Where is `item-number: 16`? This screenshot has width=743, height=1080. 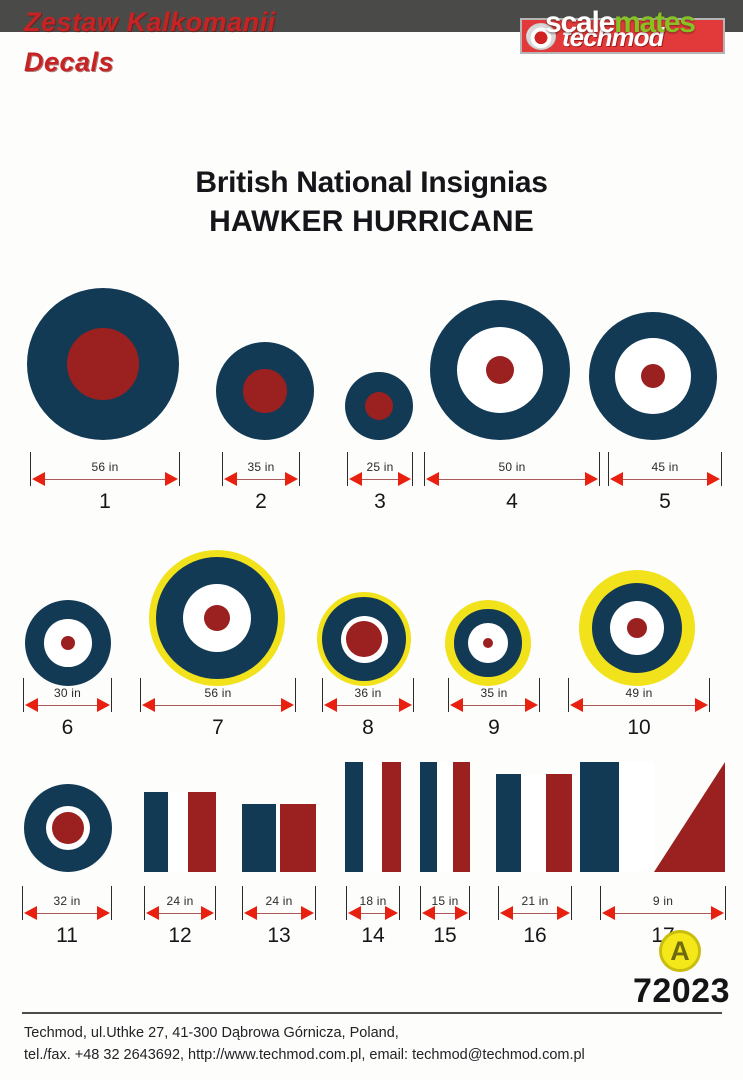 item-number: 16 is located at coordinates (535, 935).